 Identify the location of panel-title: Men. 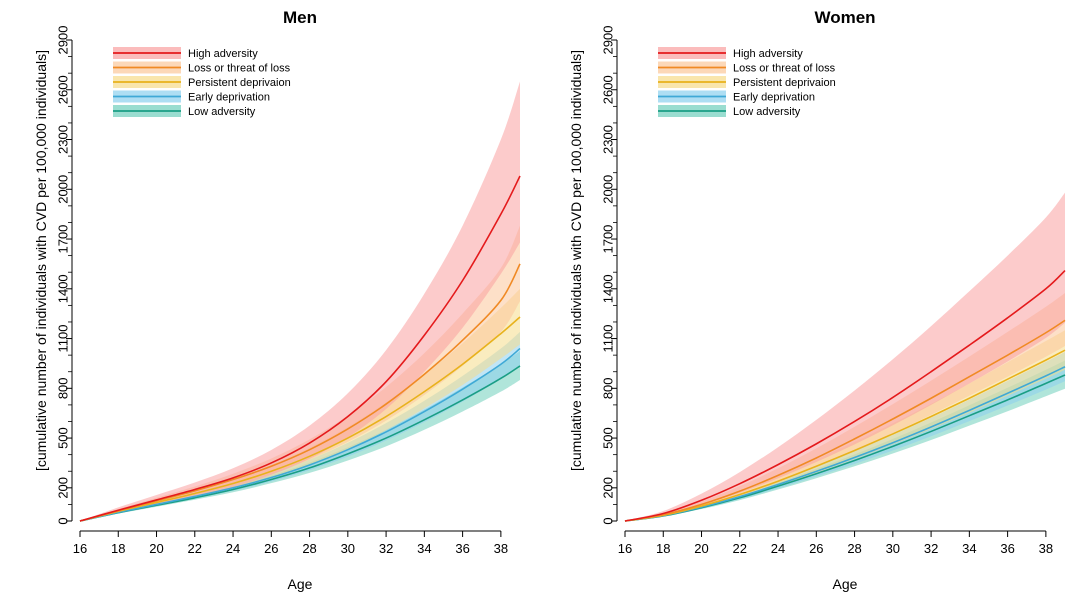
(300, 17).